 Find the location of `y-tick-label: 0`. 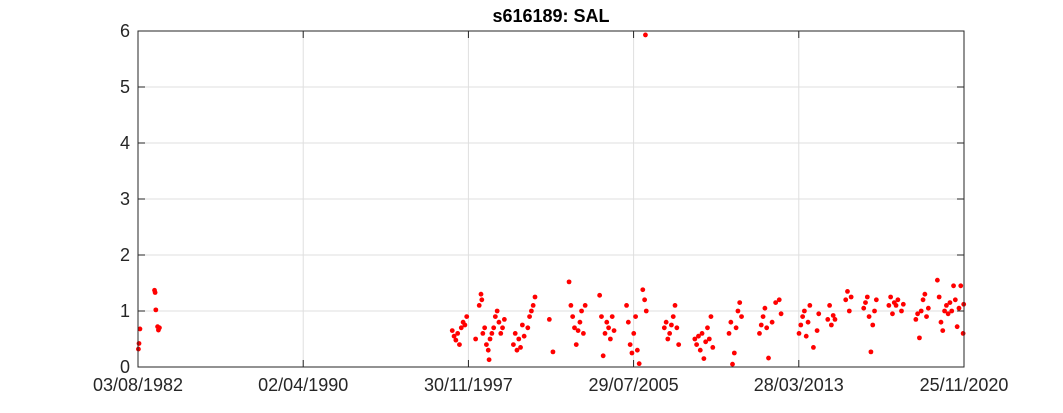

y-tick-label: 0 is located at coordinates (125, 367).